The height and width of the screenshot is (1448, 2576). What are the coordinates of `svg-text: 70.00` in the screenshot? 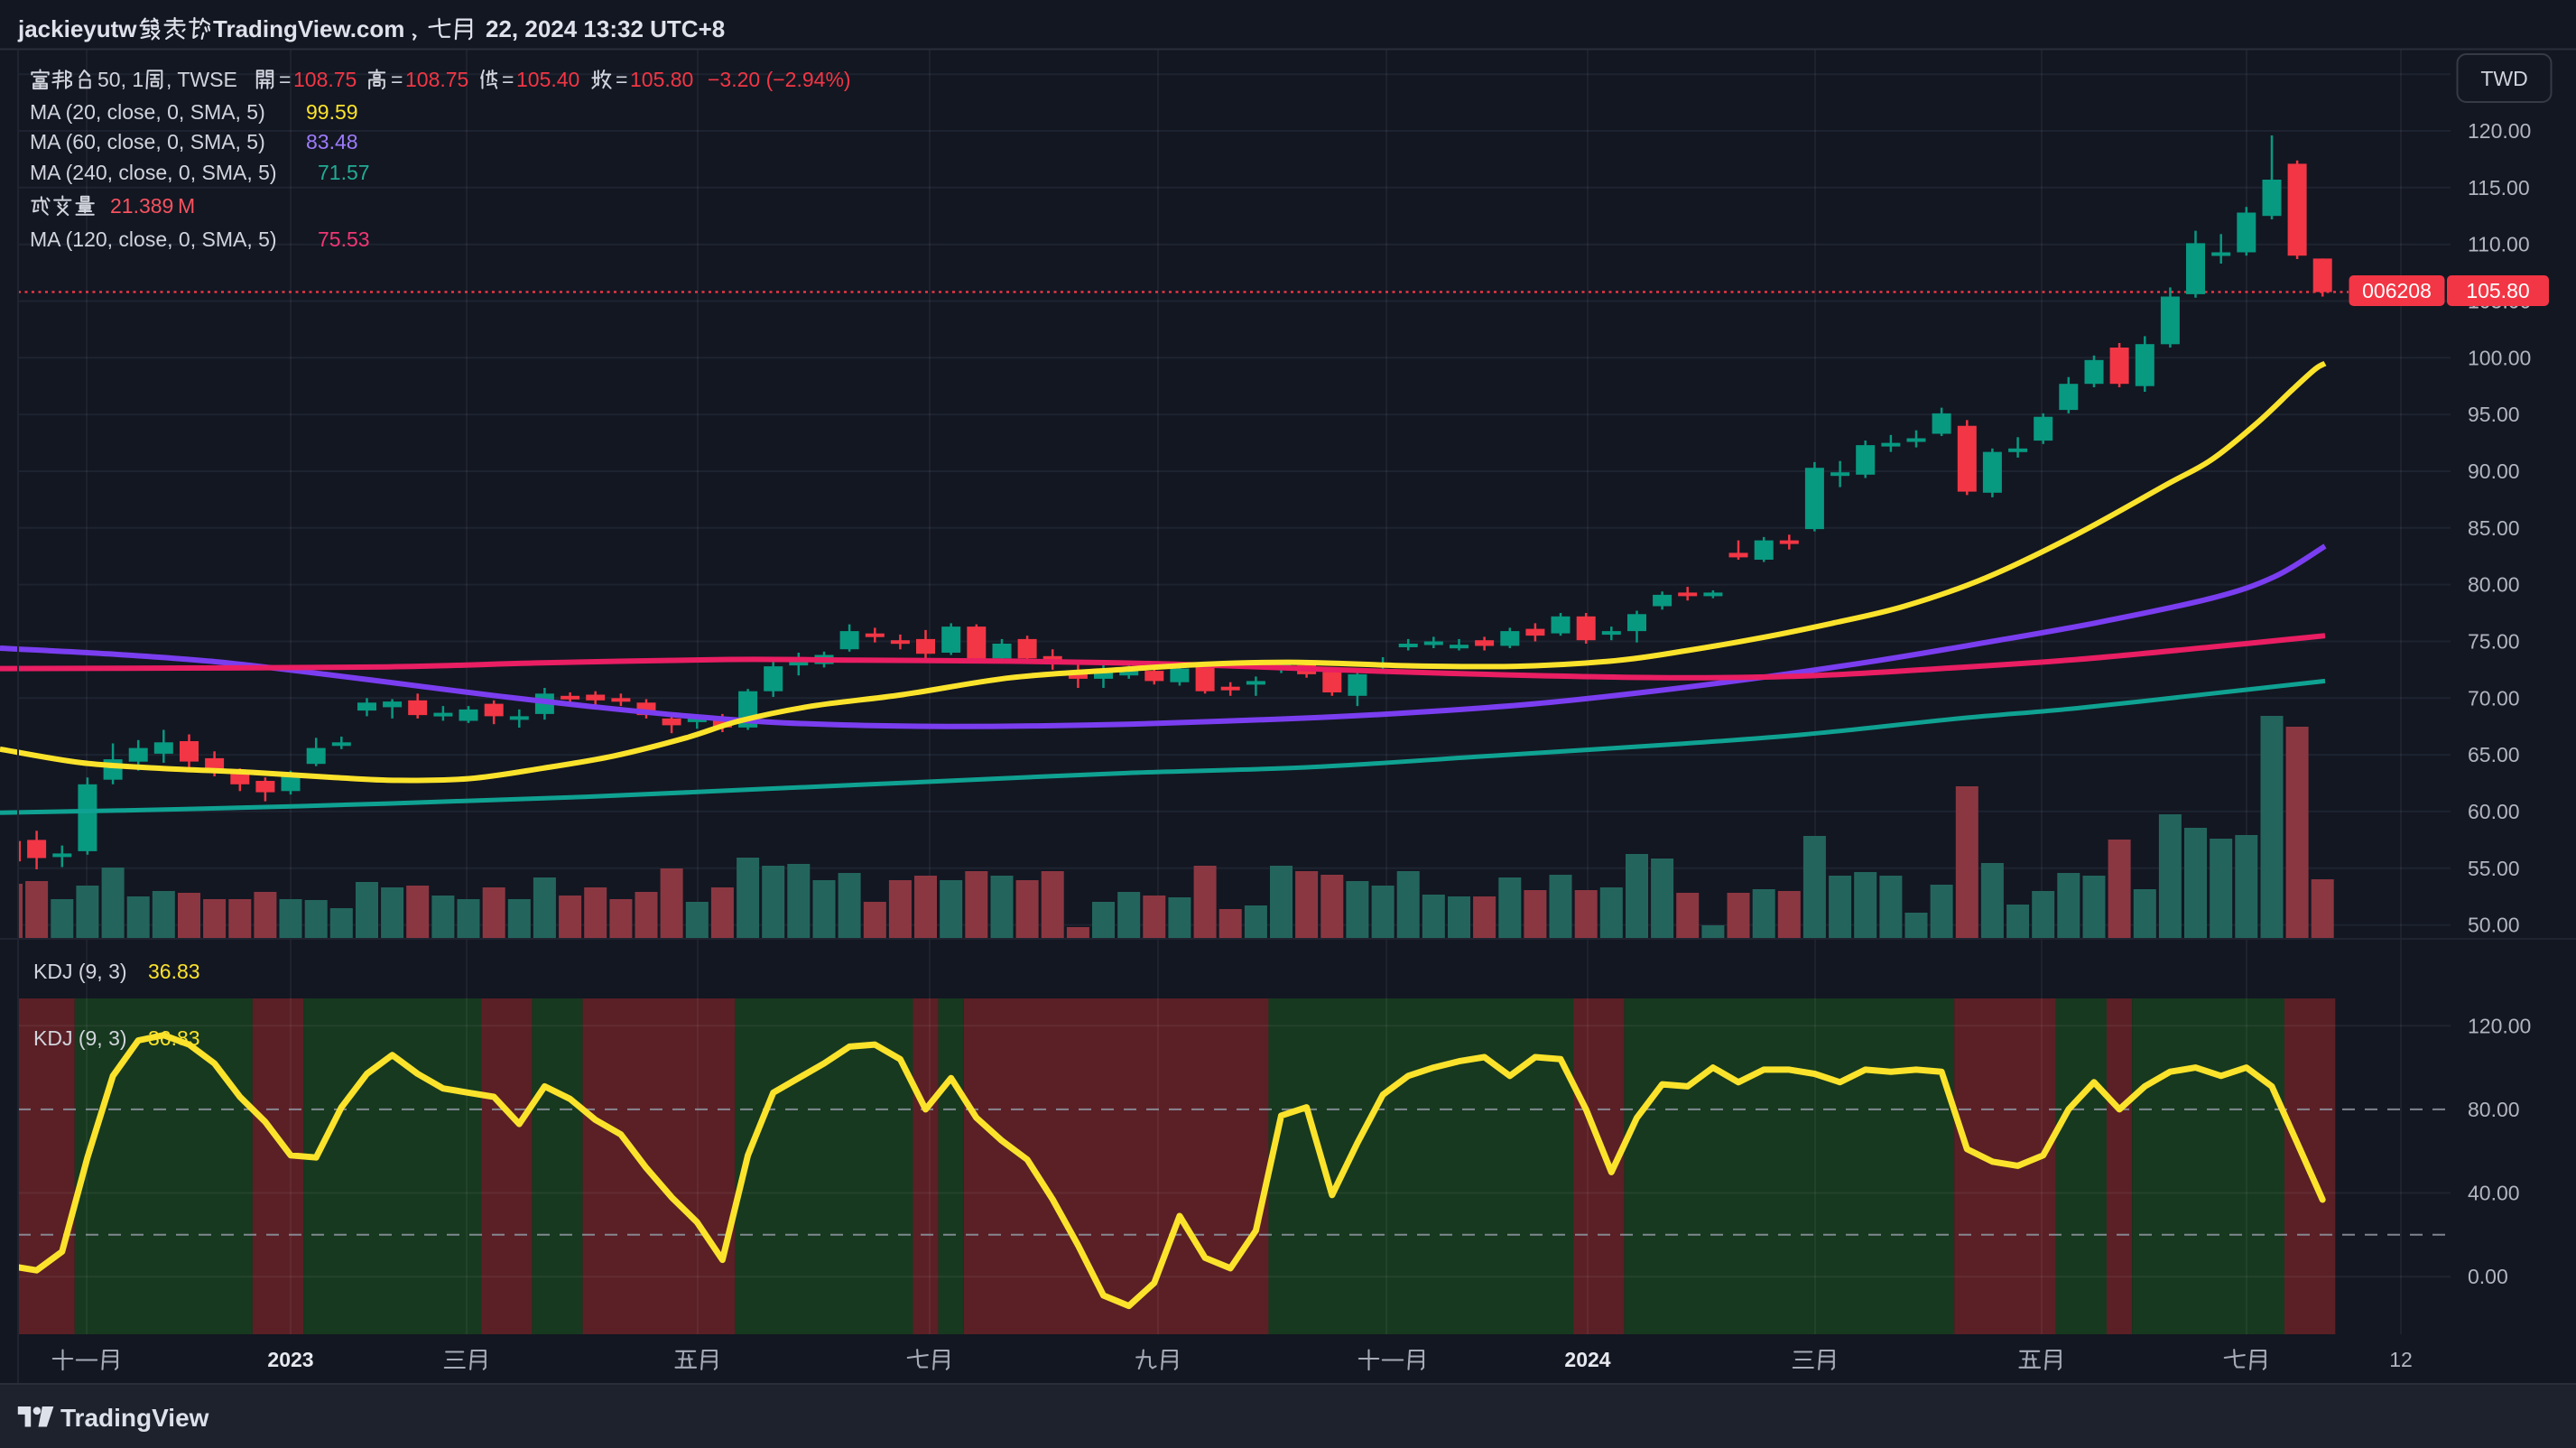 It's located at (2494, 698).